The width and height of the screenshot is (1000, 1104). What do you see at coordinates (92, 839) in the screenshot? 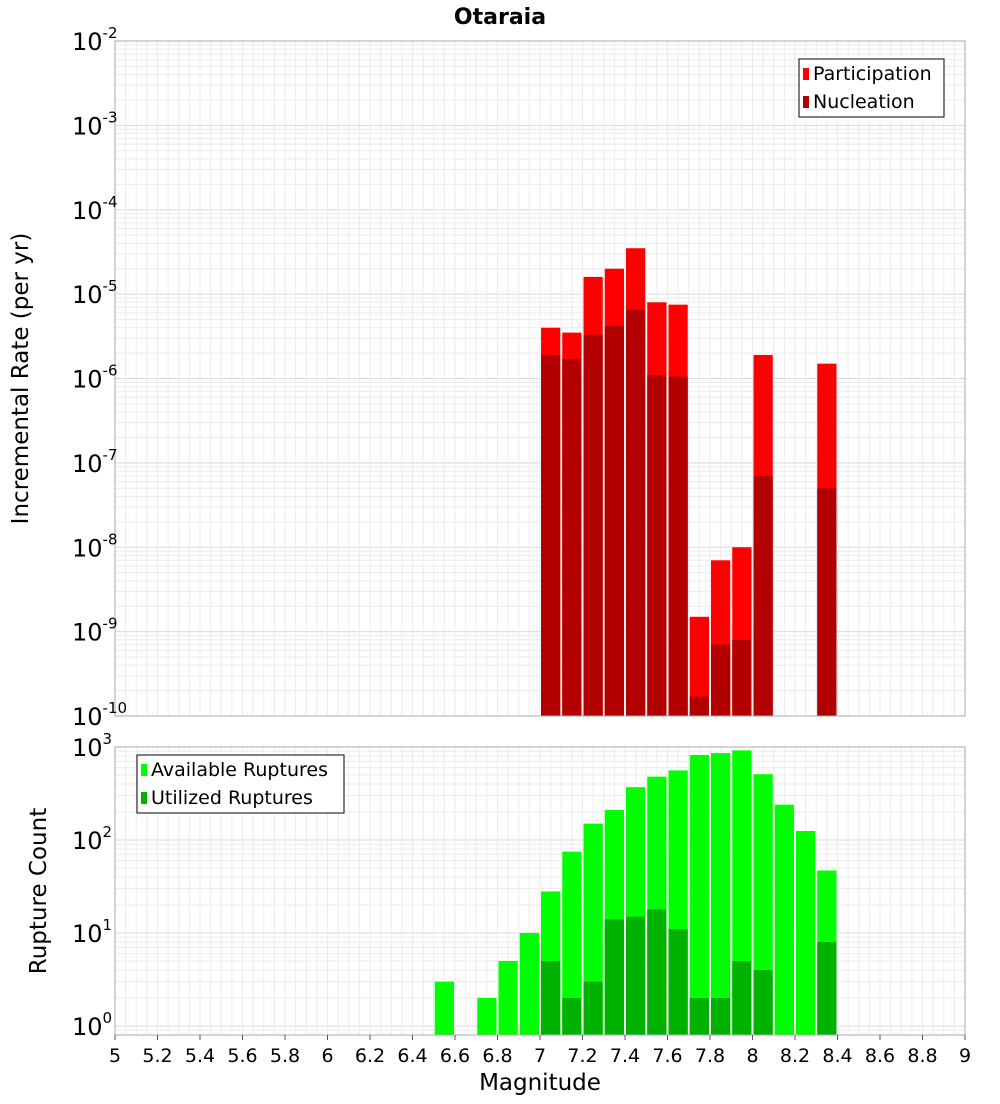
I see `y-tick-label: 10²` at bounding box center [92, 839].